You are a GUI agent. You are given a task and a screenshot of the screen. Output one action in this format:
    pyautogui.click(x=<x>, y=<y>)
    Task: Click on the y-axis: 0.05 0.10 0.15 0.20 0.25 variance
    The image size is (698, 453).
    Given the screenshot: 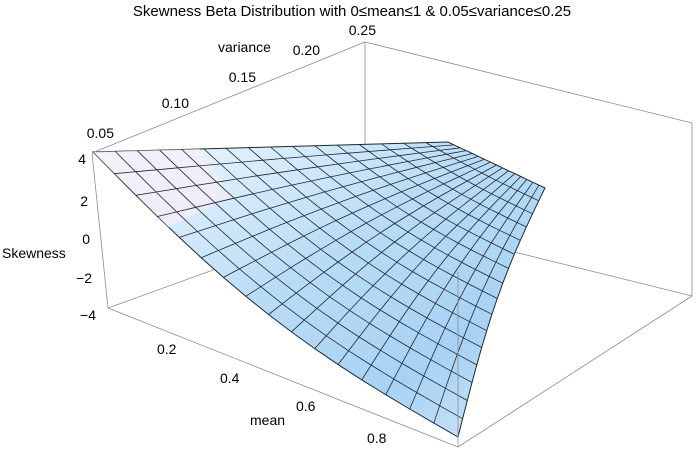 What is the action you would take?
    pyautogui.click(x=231, y=81)
    